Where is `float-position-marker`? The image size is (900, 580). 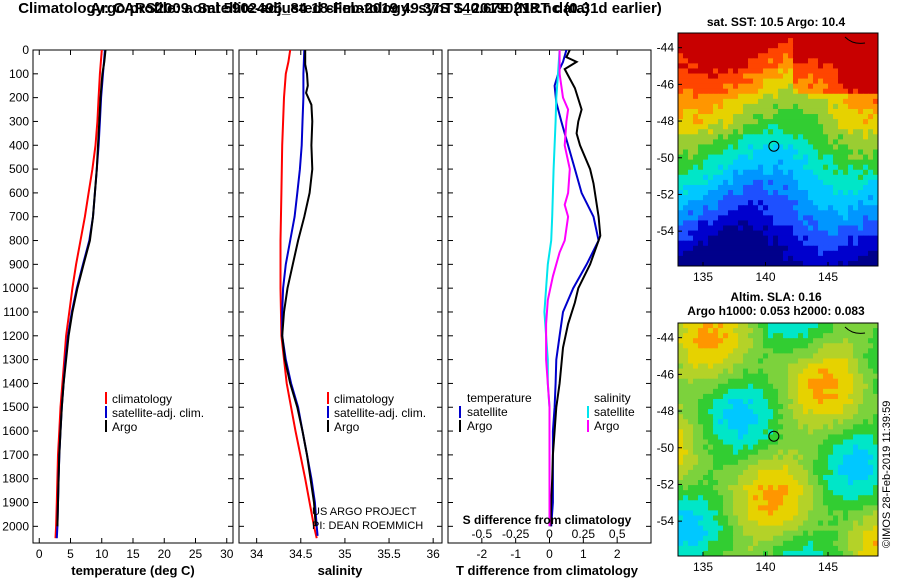
float-position-marker is located at coordinates (774, 436).